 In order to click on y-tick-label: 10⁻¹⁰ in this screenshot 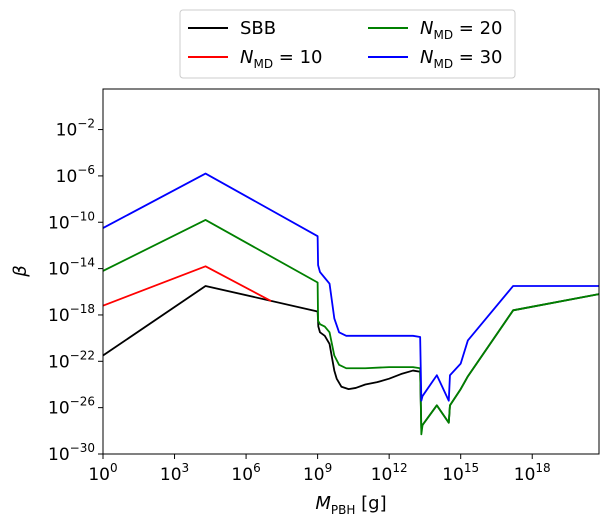, I will do `click(71, 221)`.